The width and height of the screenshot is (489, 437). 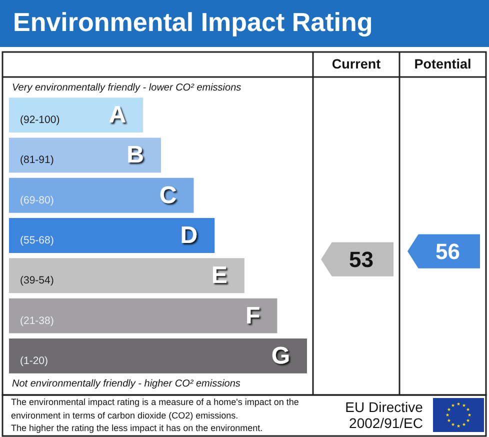 What do you see at coordinates (219, 276) in the screenshot?
I see `y-tick-label: E` at bounding box center [219, 276].